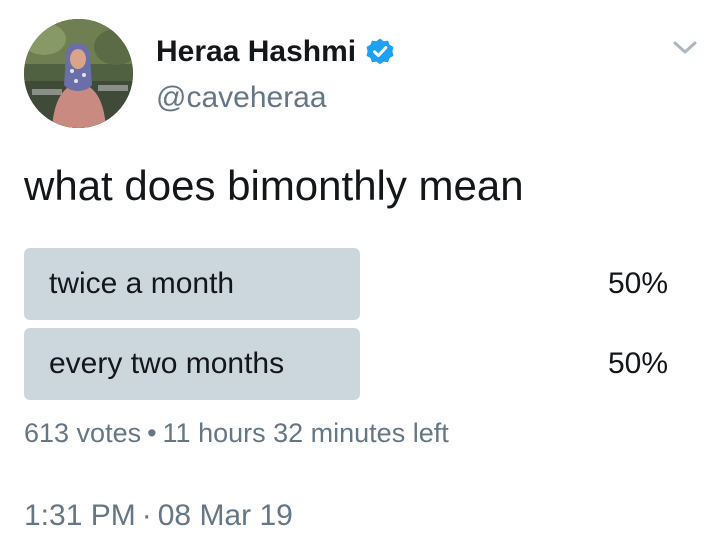 The height and width of the screenshot is (556, 720). I want to click on poll-option-label: twice a month, so click(142, 283).